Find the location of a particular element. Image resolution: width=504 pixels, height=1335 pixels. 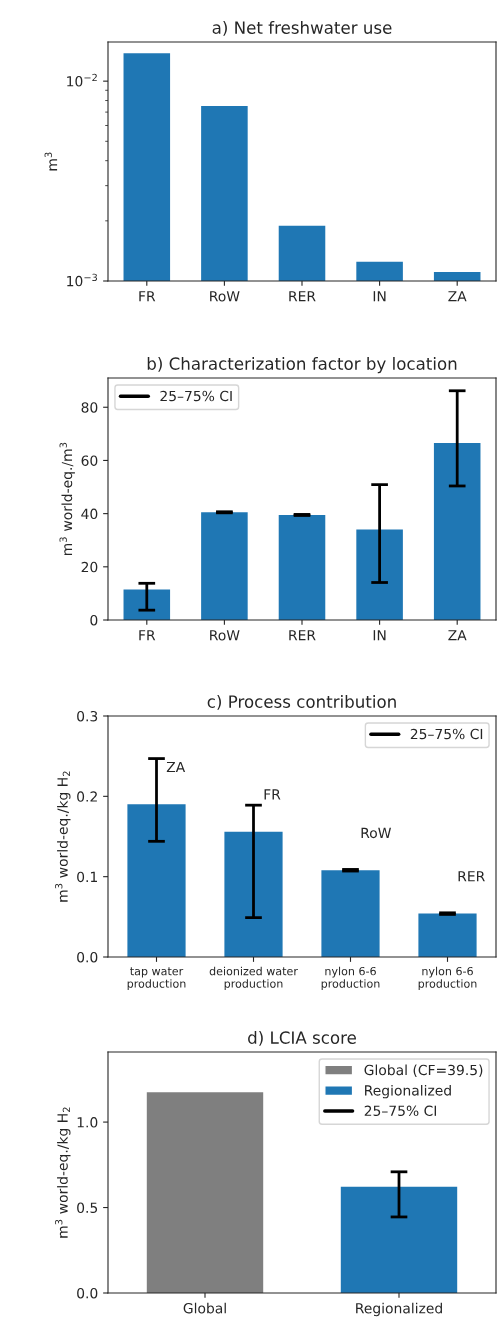

chart-title: b) Characterization factor by location is located at coordinates (302, 365).